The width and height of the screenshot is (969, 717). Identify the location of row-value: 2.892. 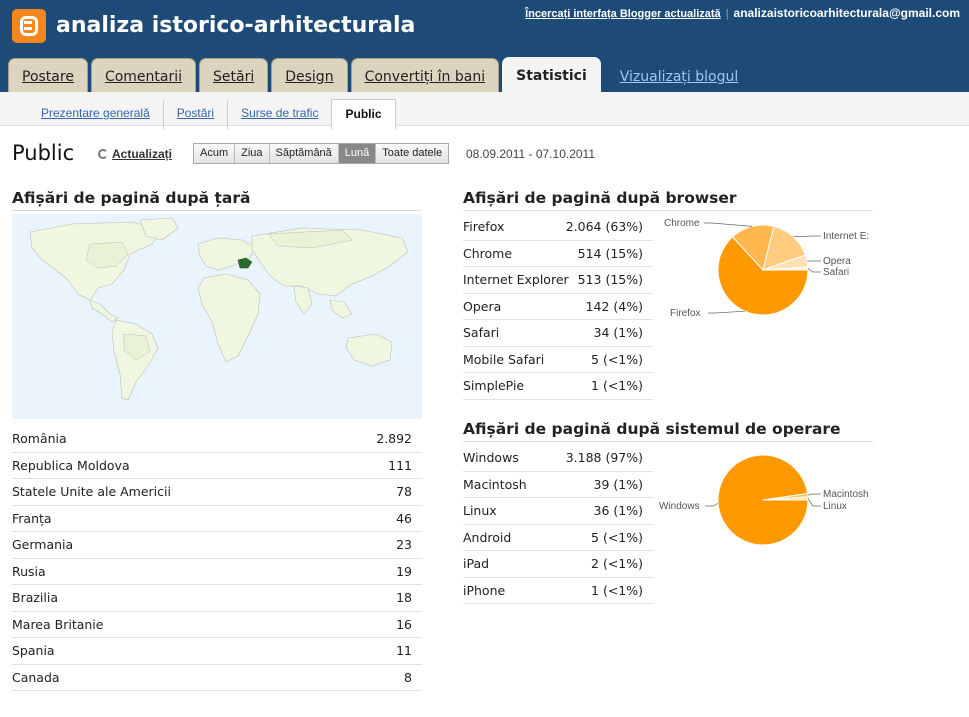
(394, 438).